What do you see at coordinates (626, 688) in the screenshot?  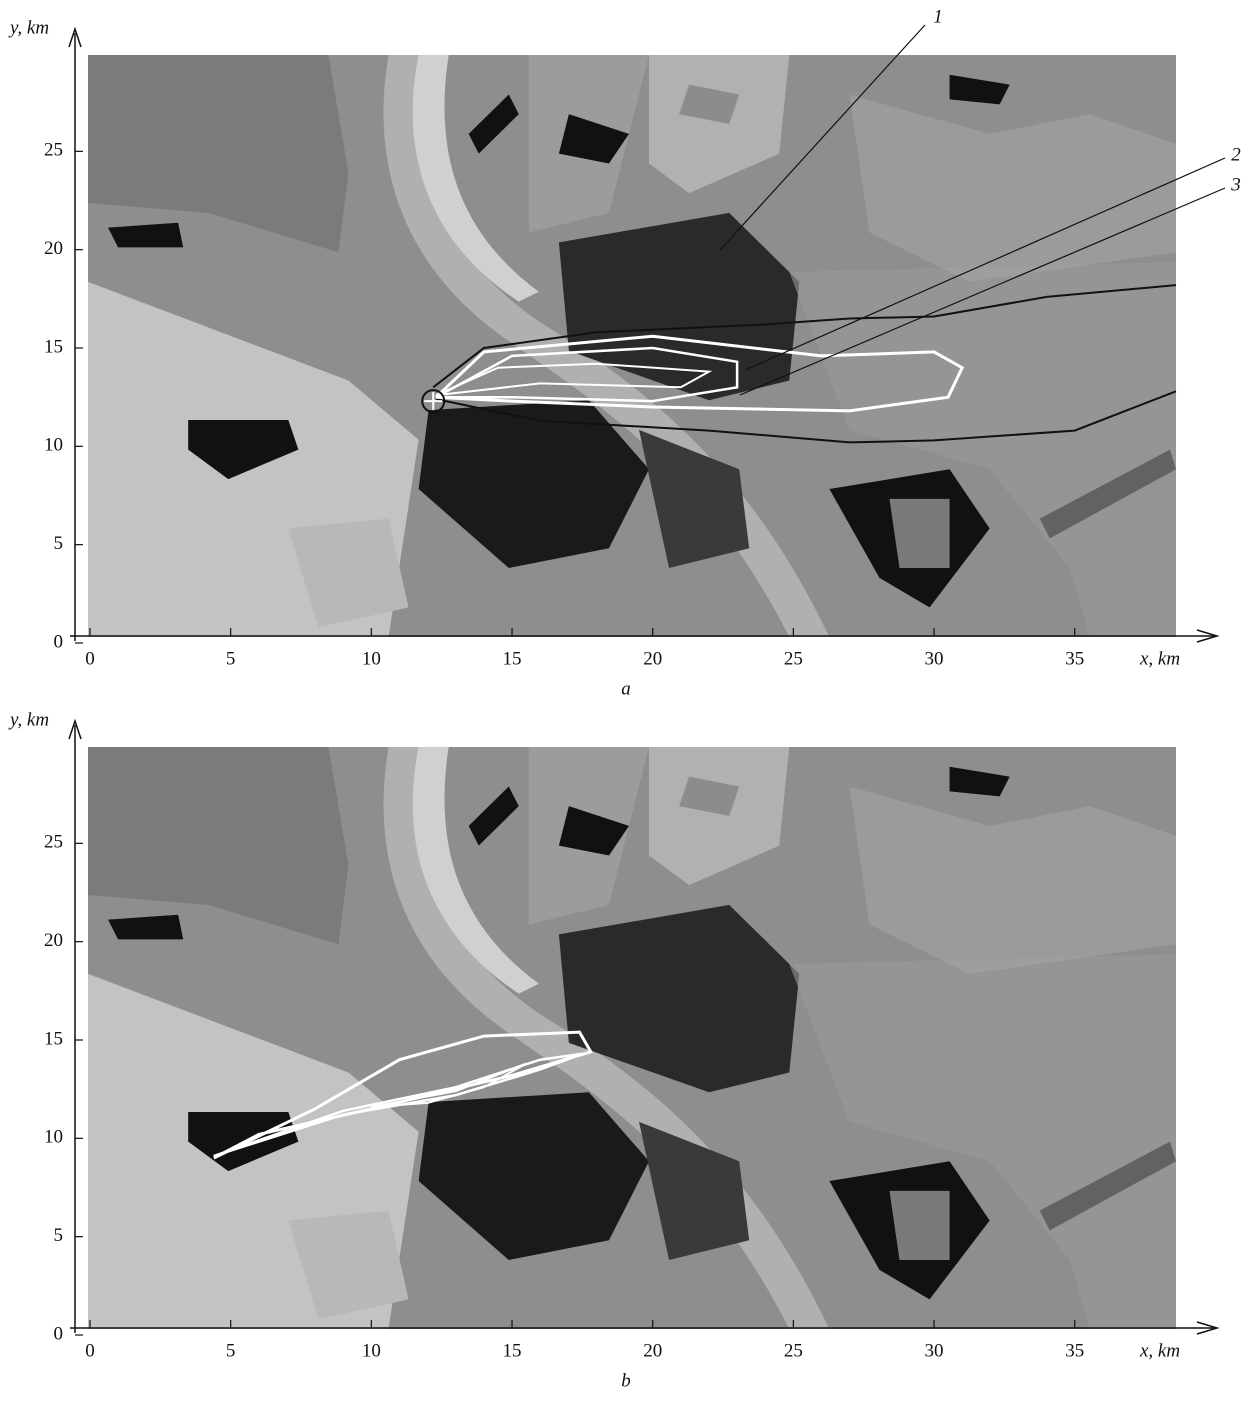 I see `panel-caption: a` at bounding box center [626, 688].